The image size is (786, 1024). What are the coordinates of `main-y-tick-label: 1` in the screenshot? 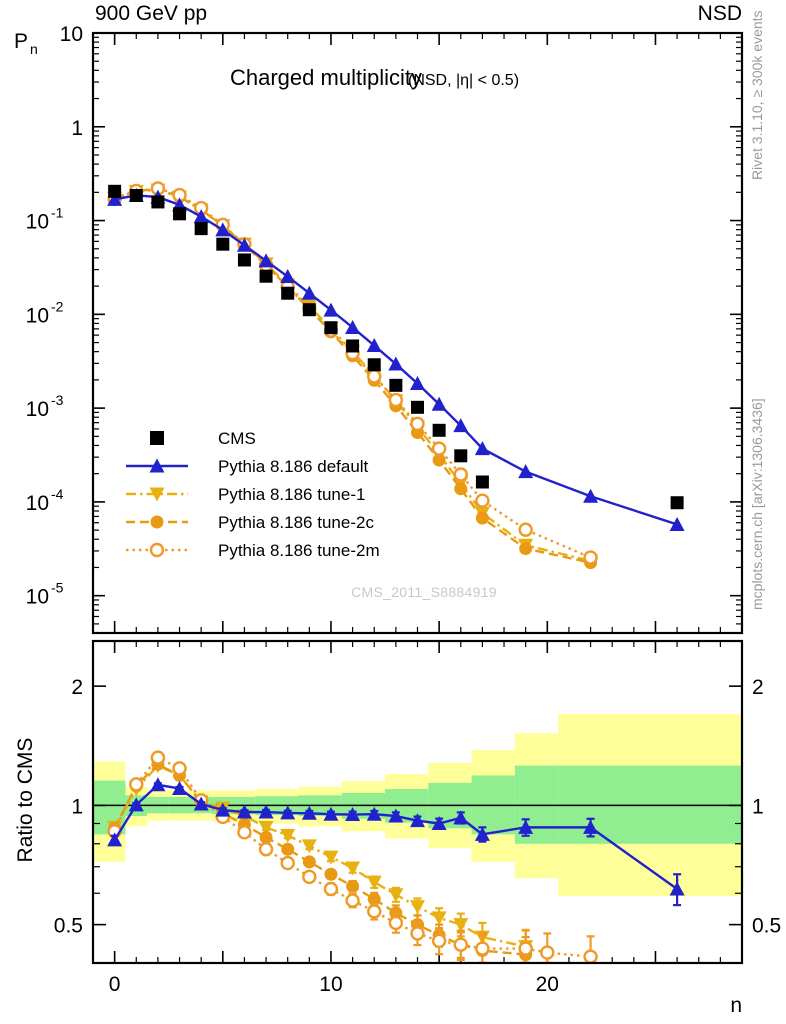 It's located at (77, 128).